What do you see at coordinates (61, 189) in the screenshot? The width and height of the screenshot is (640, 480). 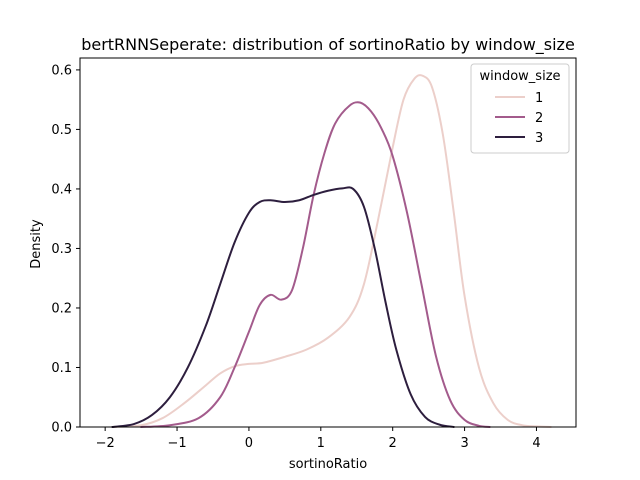 I see `y-tick-label: 0.4` at bounding box center [61, 189].